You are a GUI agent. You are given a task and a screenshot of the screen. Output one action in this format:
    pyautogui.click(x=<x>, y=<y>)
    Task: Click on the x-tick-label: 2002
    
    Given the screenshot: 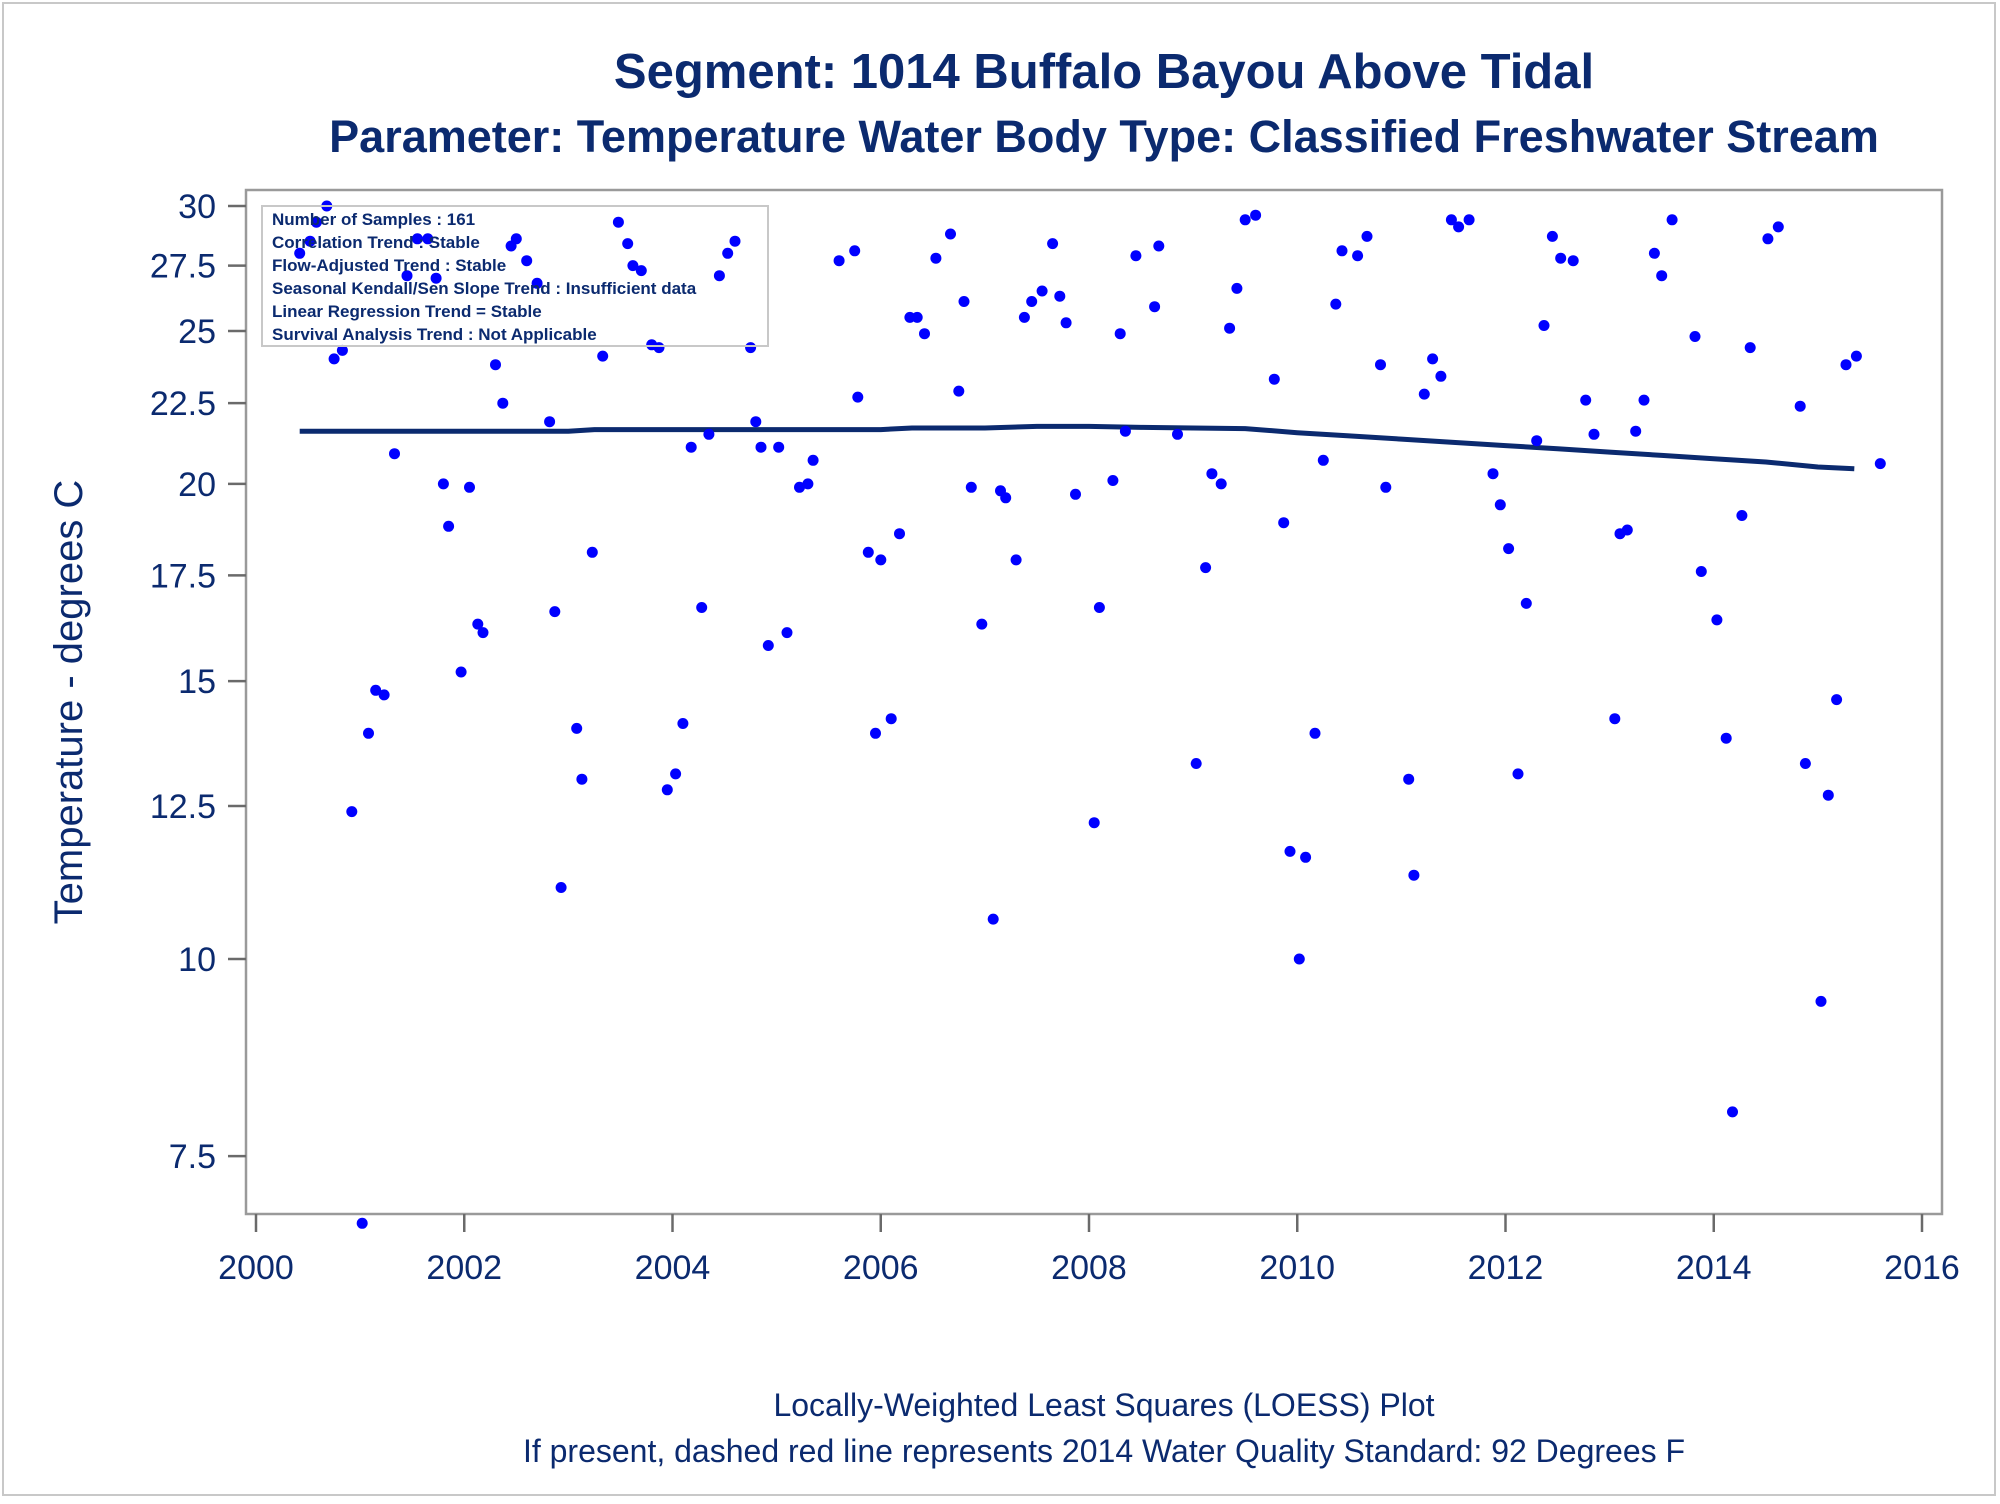 What is the action you would take?
    pyautogui.click(x=464, y=1268)
    